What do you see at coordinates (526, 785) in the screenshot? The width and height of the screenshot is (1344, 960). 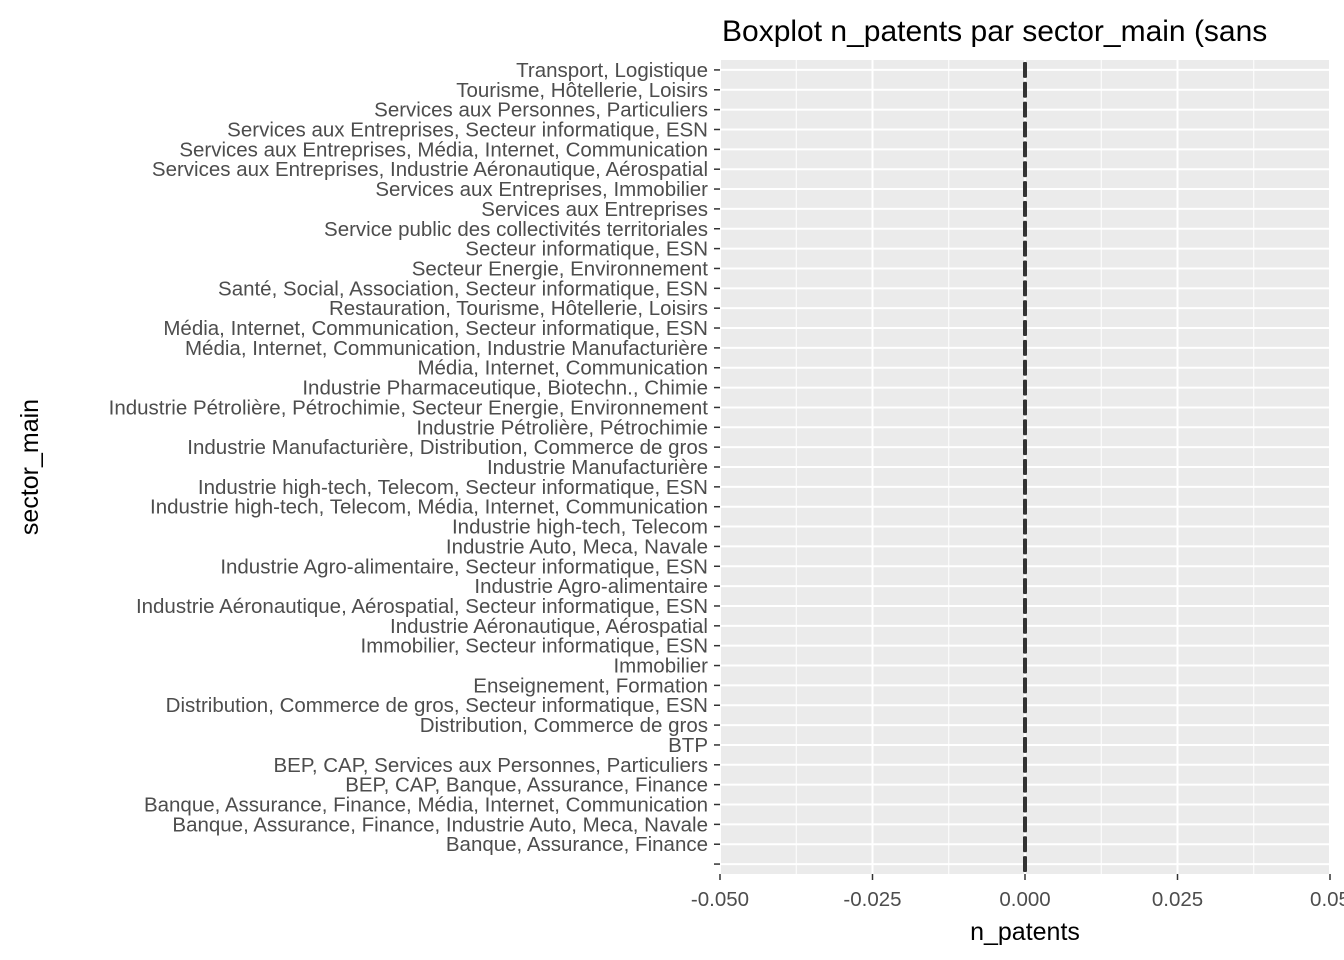 I see `y-tick-label: BEP, CAP, Banque, Assurance, Finance` at bounding box center [526, 785].